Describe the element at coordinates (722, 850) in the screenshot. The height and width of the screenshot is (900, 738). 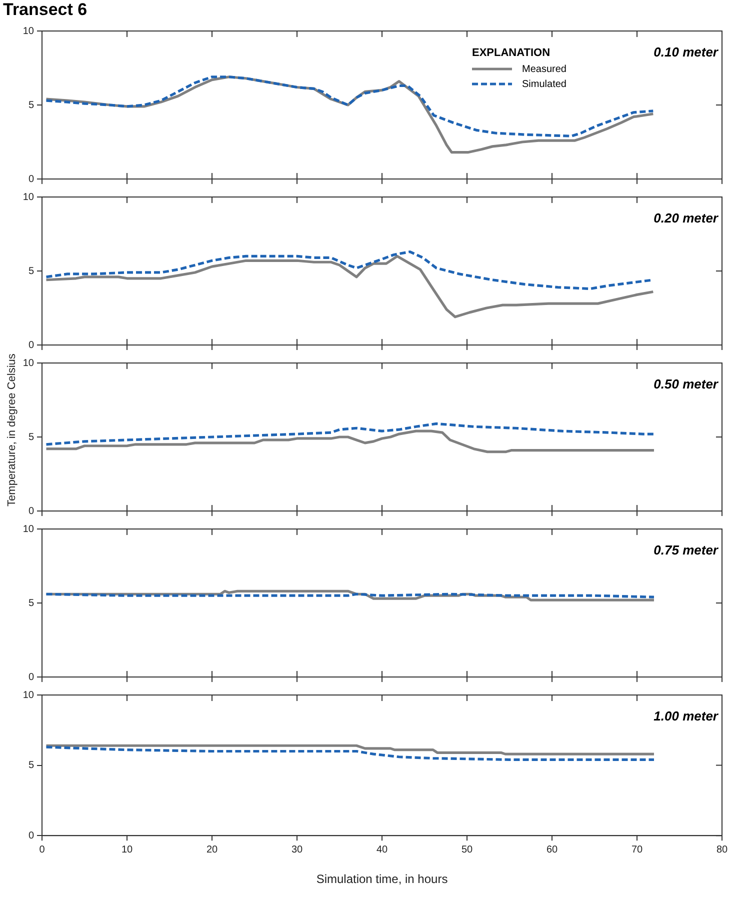
I see `x-tick-label: 80` at that location.